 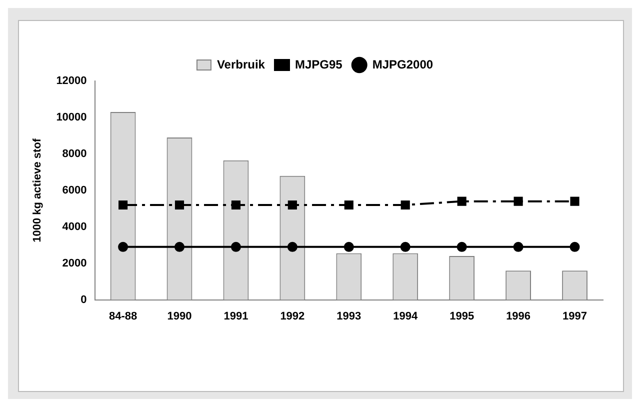 I want to click on y-tick-label: 2000, so click(x=74, y=263).